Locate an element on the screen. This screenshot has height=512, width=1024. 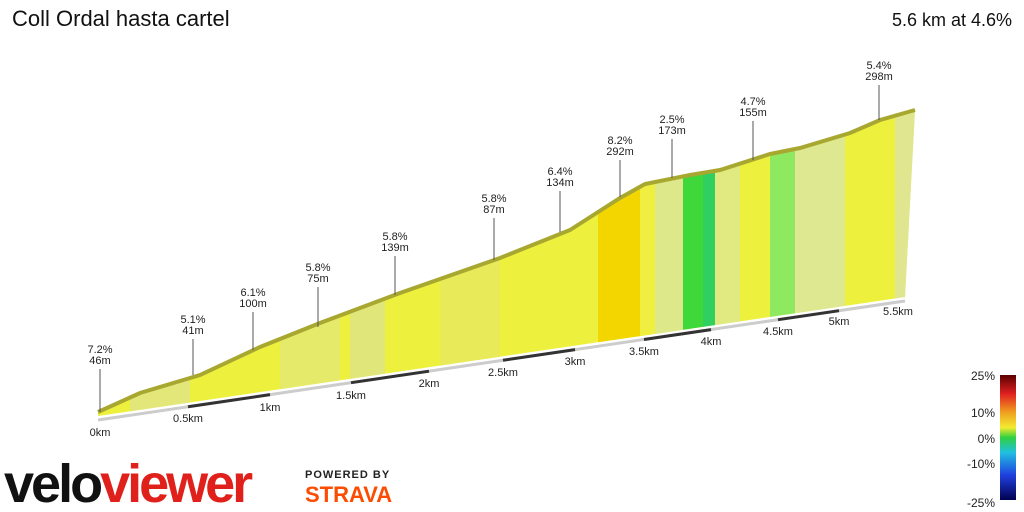
distance-label: 3km is located at coordinates (575, 362).